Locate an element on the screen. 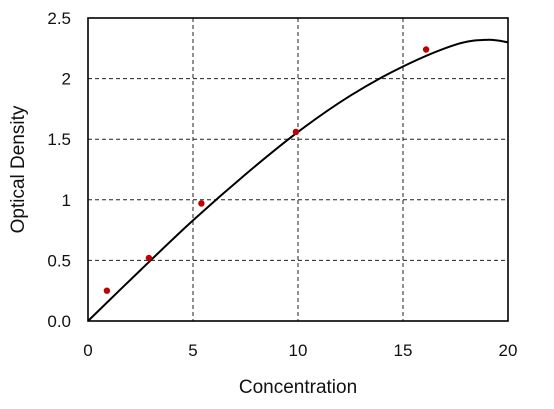 This screenshot has width=554, height=409. y-axis-title: Optical Density is located at coordinates (18, 169).